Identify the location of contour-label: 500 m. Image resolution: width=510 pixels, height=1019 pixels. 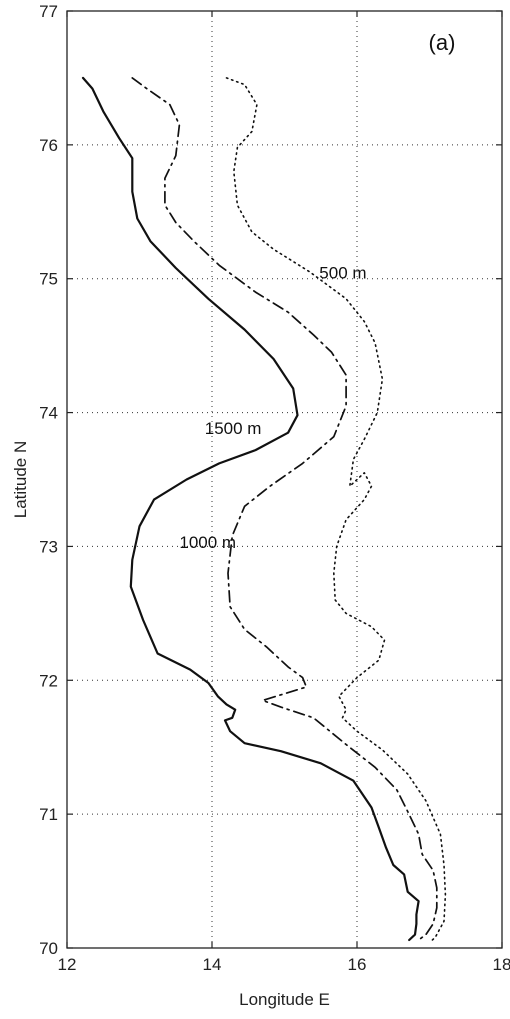
(342, 273).